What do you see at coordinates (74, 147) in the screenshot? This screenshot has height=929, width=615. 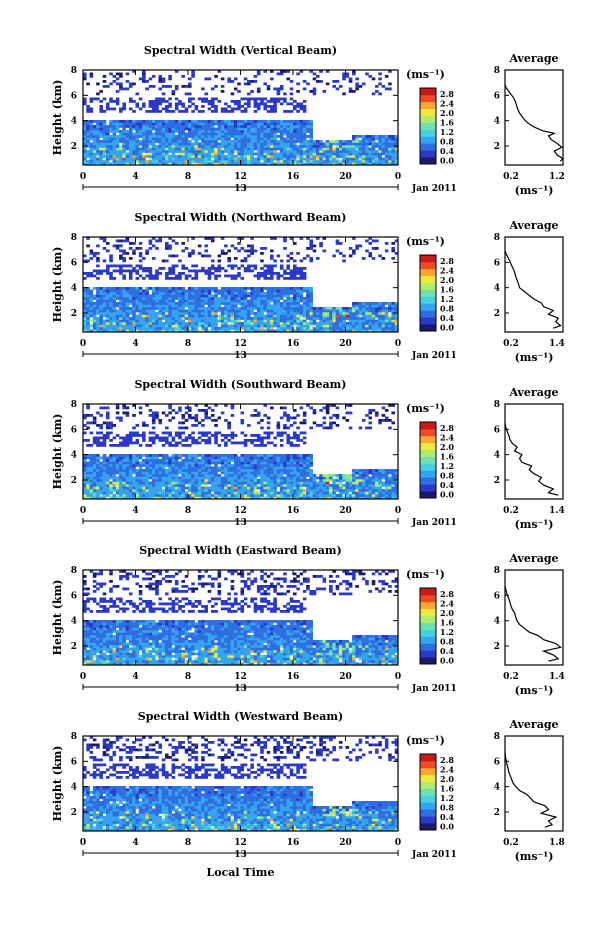 I see `y-tick-label: 2` at bounding box center [74, 147].